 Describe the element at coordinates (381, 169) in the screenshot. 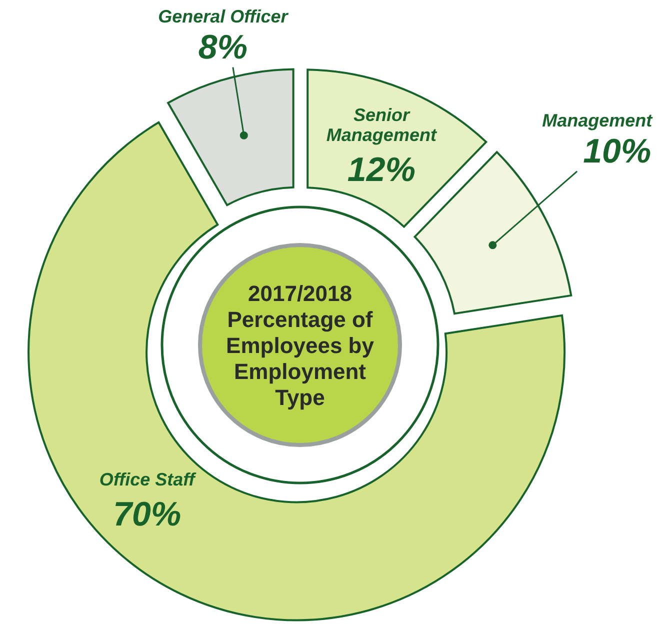

I see `data-label: 12%` at that location.